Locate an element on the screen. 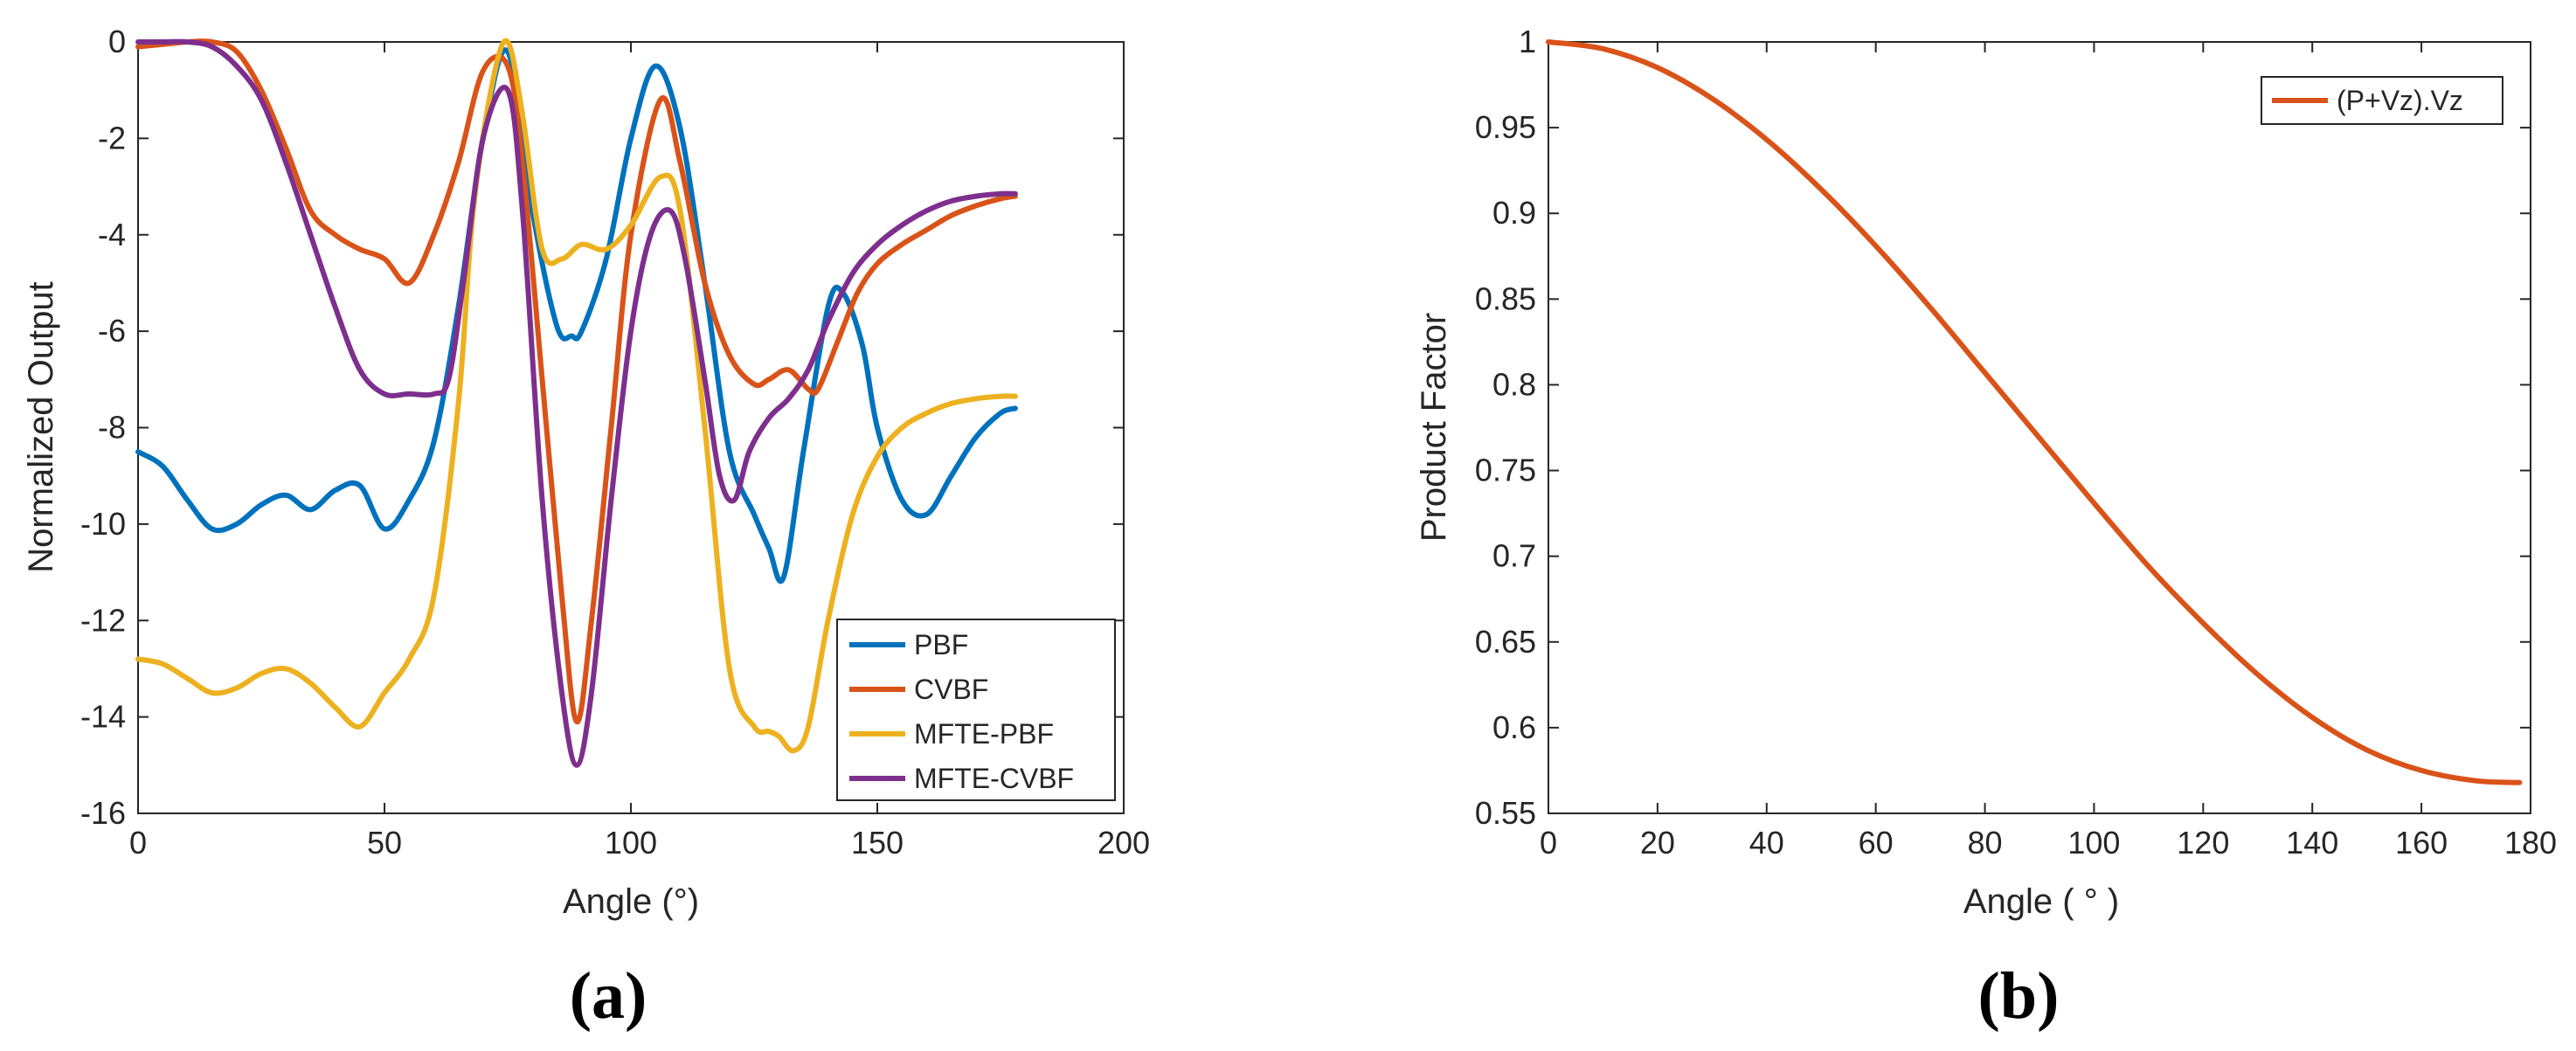  panel-b-y-tick-label: 0.9 is located at coordinates (1514, 213).